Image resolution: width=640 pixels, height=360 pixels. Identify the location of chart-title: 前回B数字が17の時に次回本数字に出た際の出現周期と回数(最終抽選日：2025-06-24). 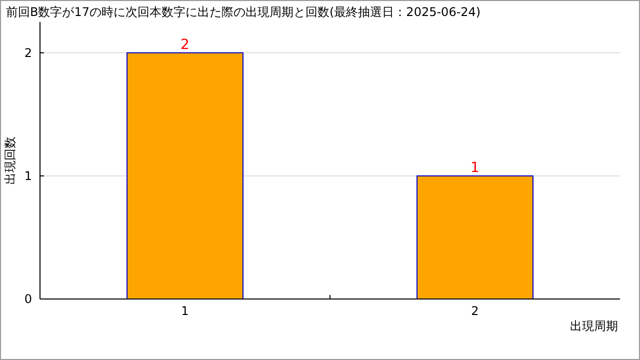
(243, 12).